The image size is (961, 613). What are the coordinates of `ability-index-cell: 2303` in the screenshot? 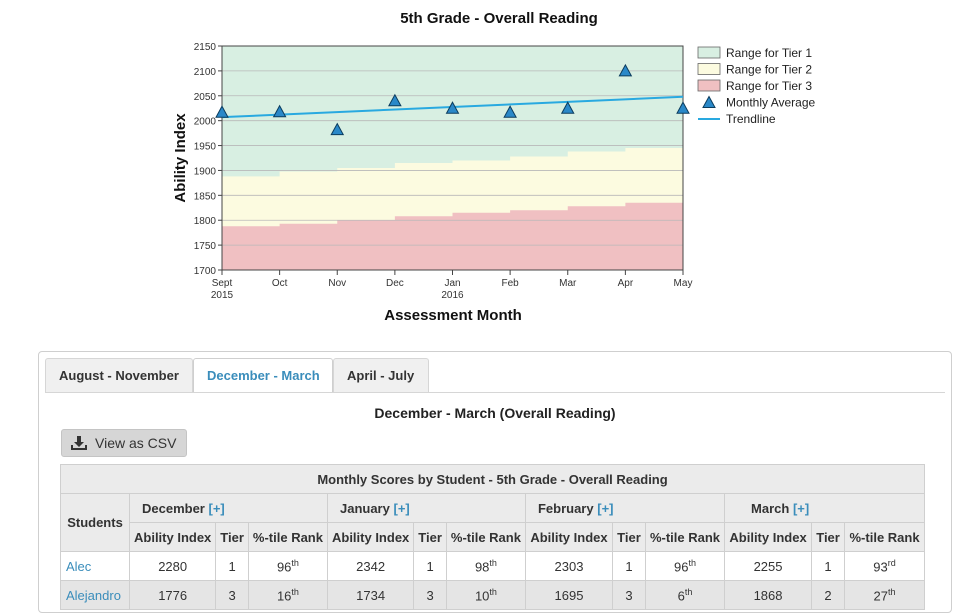 It's located at (568, 566).